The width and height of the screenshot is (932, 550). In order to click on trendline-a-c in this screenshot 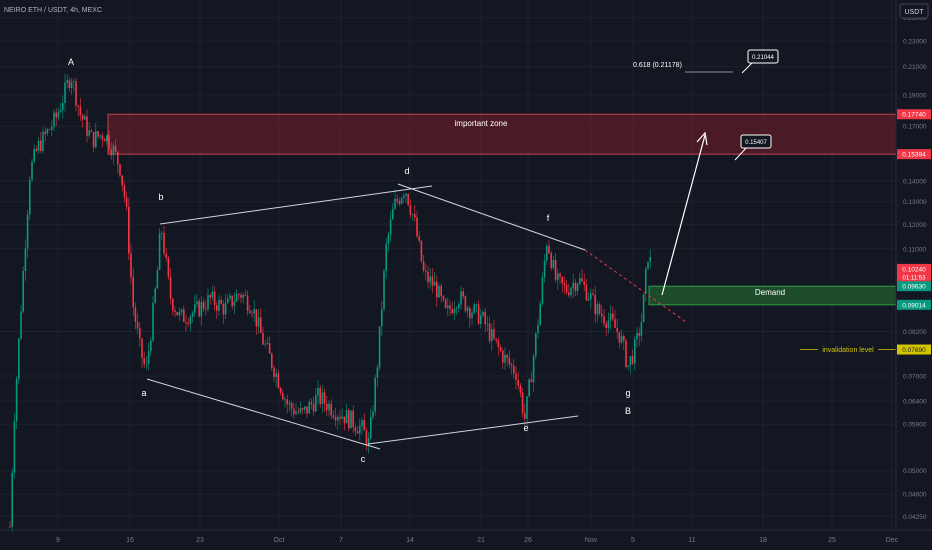, I will do `click(263, 414)`.